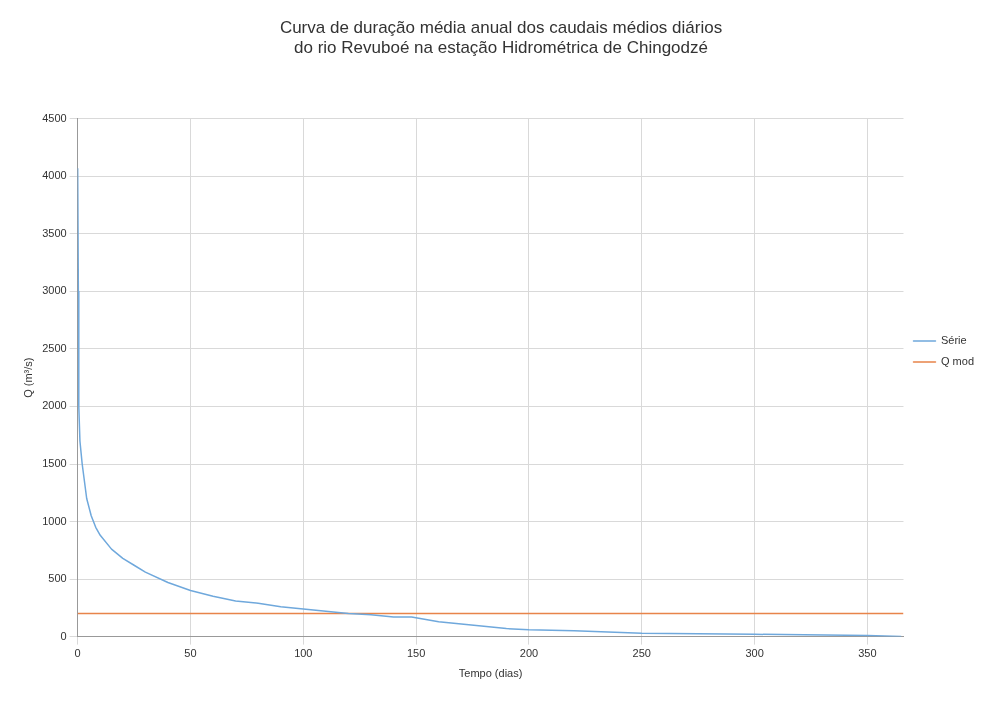 The height and width of the screenshot is (703, 1002). What do you see at coordinates (501, 27) in the screenshot?
I see `text: Curva de duração média anual dos caudais médios diários` at bounding box center [501, 27].